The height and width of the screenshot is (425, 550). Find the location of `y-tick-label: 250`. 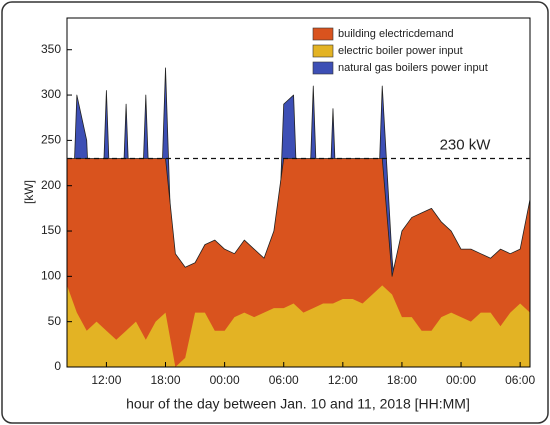

y-tick-label: 250 is located at coordinates (51, 140).